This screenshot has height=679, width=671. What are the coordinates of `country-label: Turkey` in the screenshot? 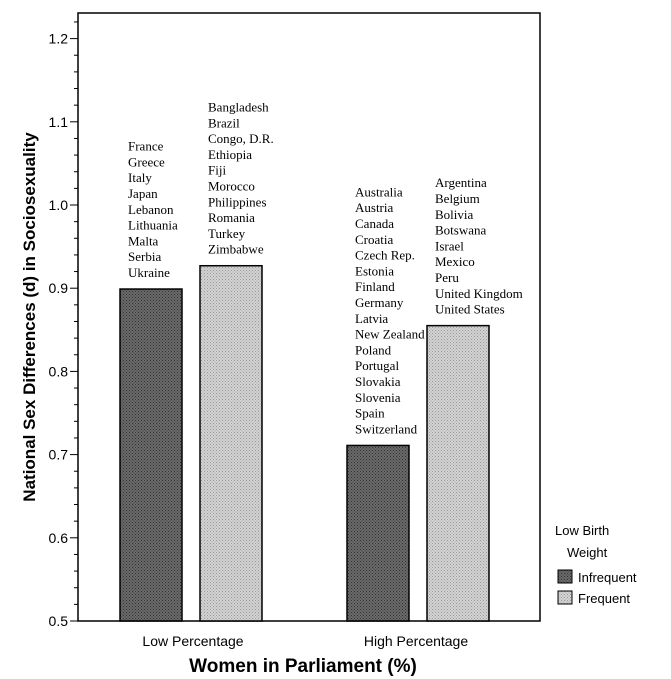 It's located at (227, 233).